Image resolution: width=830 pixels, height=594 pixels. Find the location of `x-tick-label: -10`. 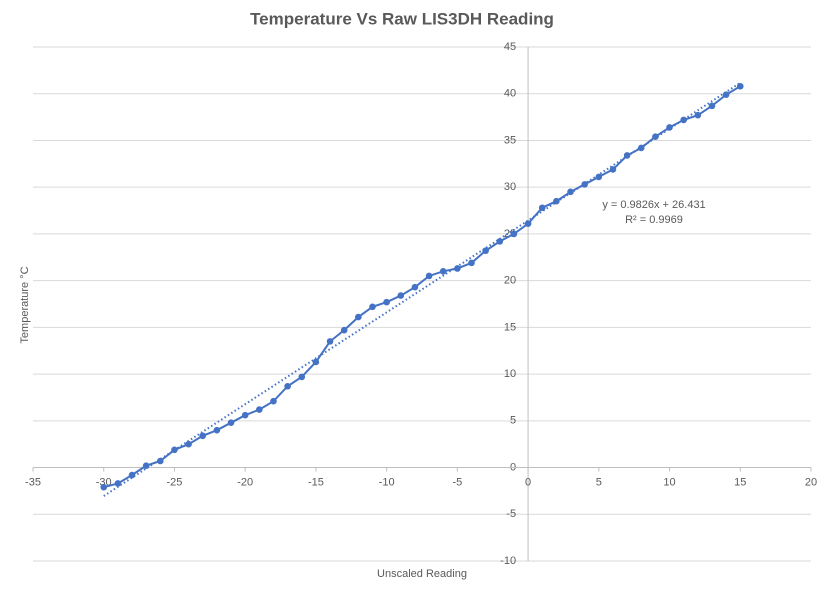

x-tick-label: -10 is located at coordinates (387, 482).